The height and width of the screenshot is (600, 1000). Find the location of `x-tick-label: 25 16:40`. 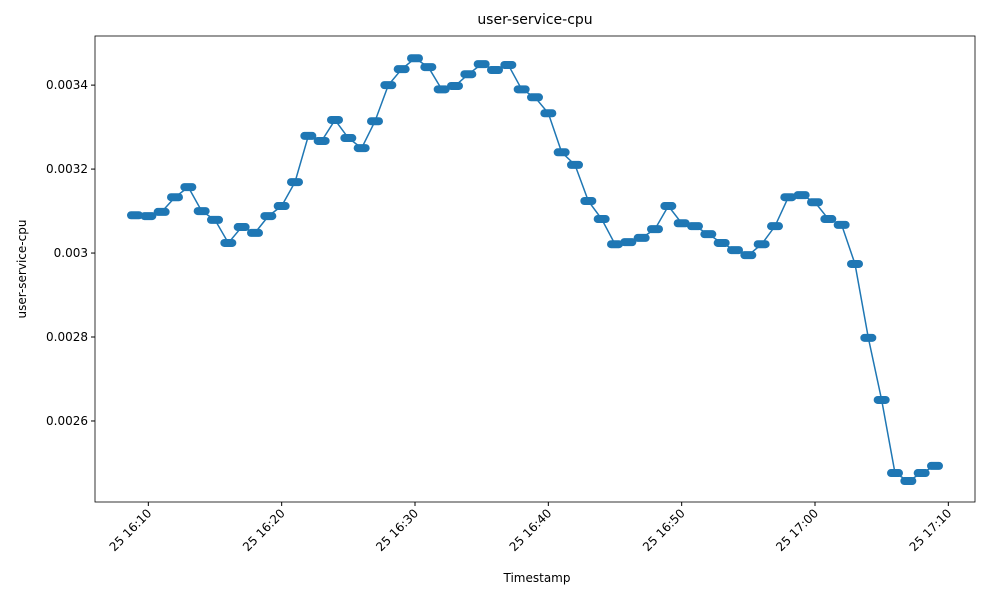

x-tick-label: 25 16:40 is located at coordinates (531, 530).